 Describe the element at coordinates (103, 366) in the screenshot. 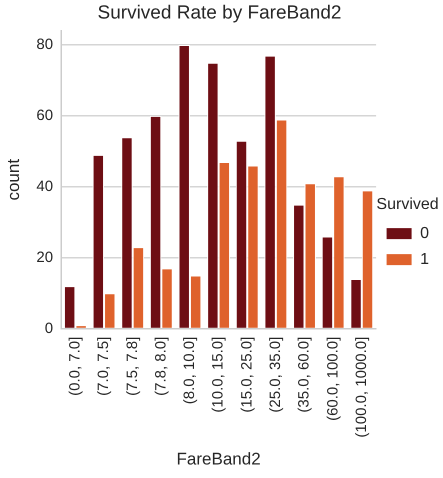

I see `x-tick-label: (7.0, 7.5]` at that location.